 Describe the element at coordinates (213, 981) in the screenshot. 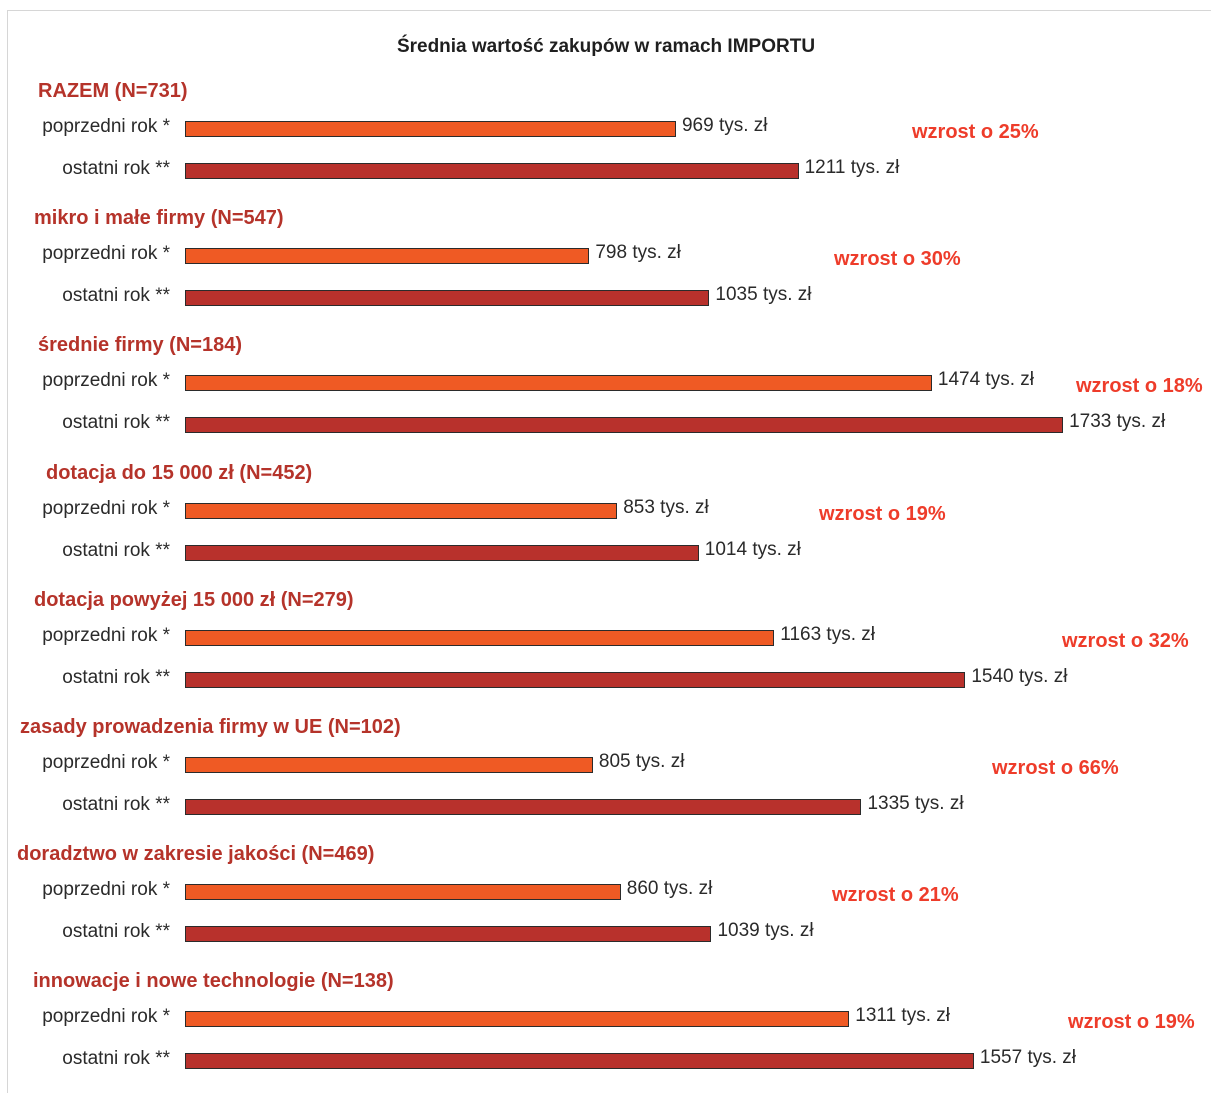

I see `group-title: innowacje i nowe technologie (N=138)` at that location.